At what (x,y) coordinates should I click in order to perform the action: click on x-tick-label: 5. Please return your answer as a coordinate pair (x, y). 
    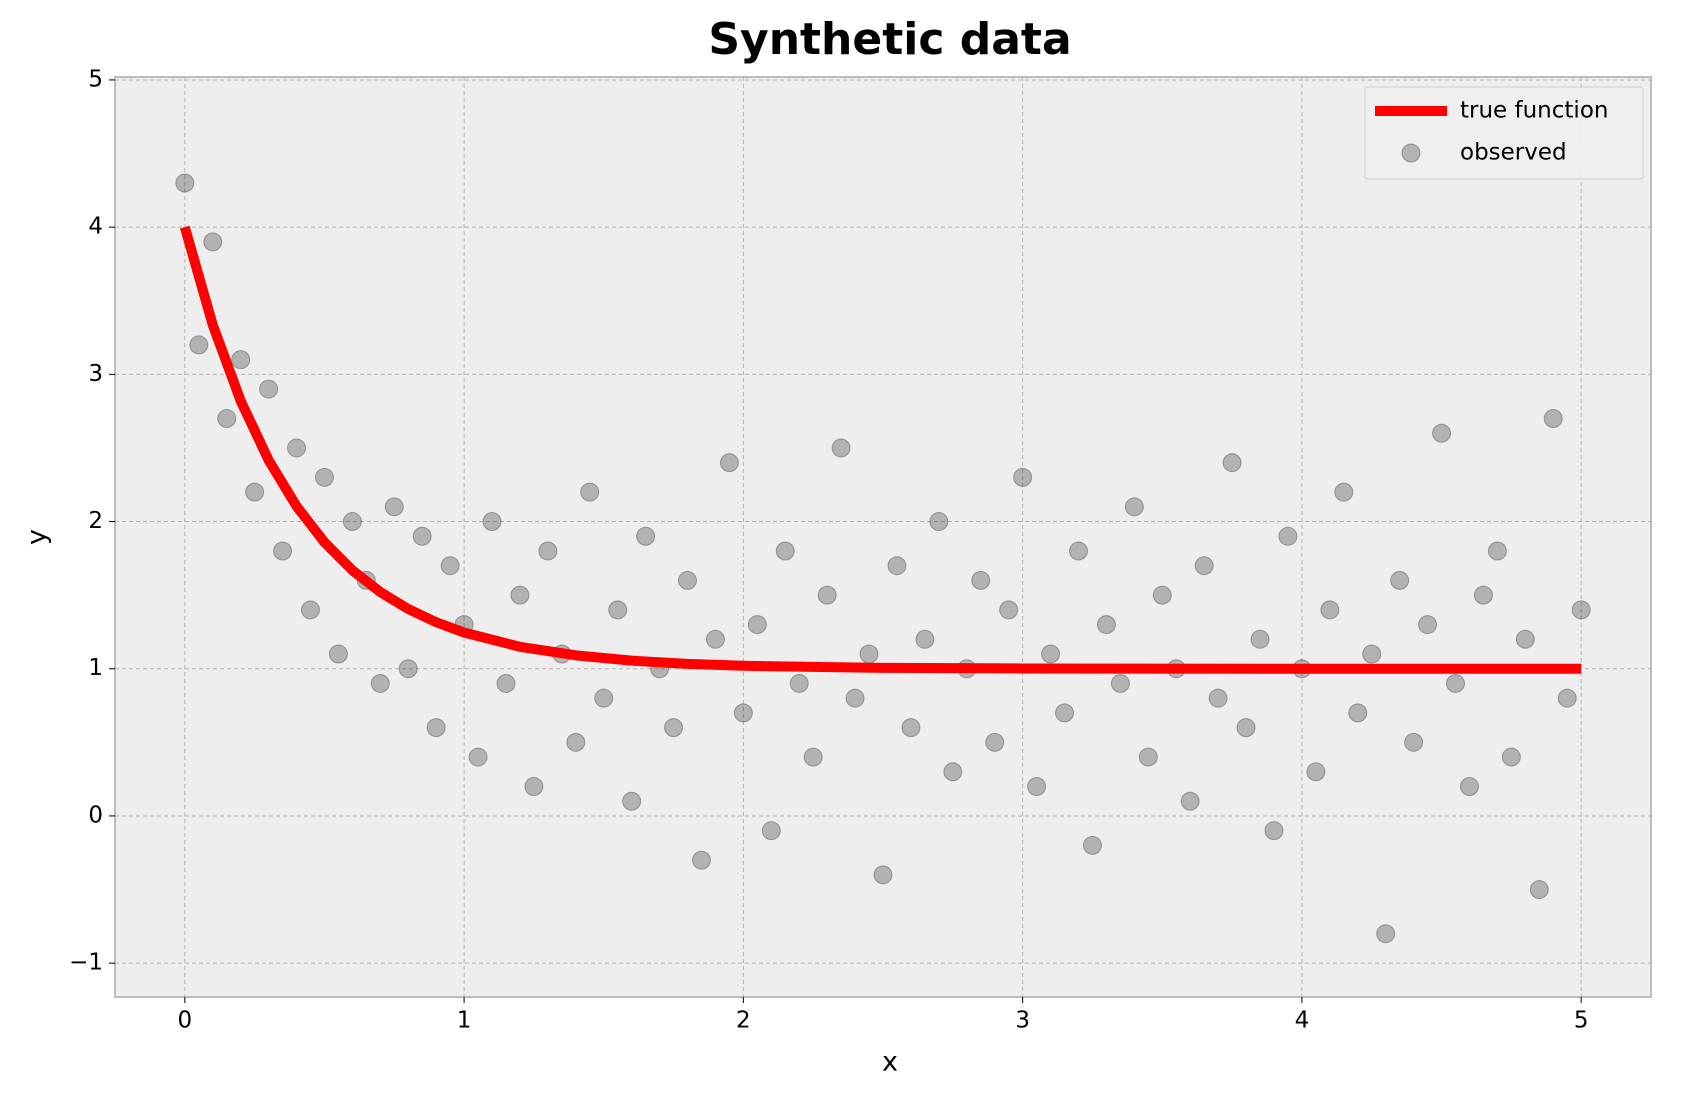
    Looking at the image, I should click on (1581, 1021).